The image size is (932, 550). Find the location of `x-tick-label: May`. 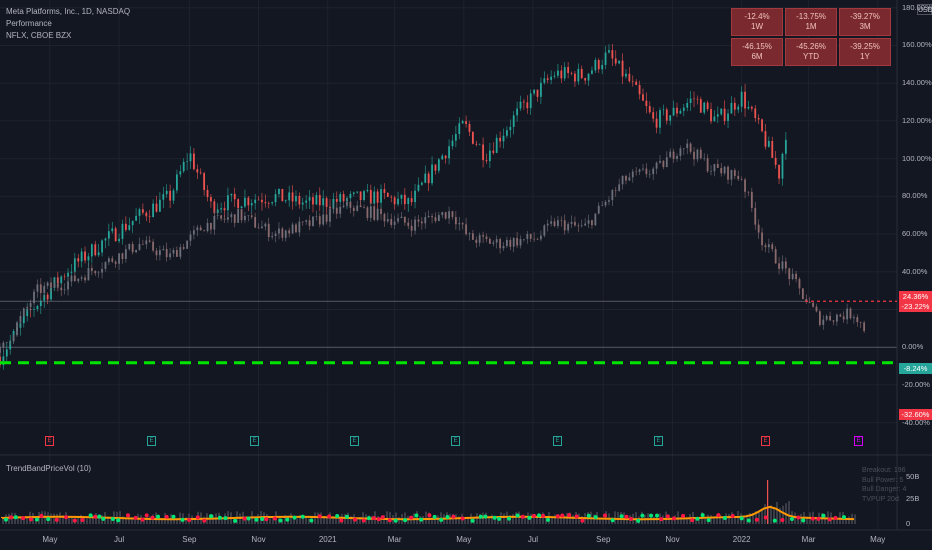

x-tick-label: May is located at coordinates (464, 539).